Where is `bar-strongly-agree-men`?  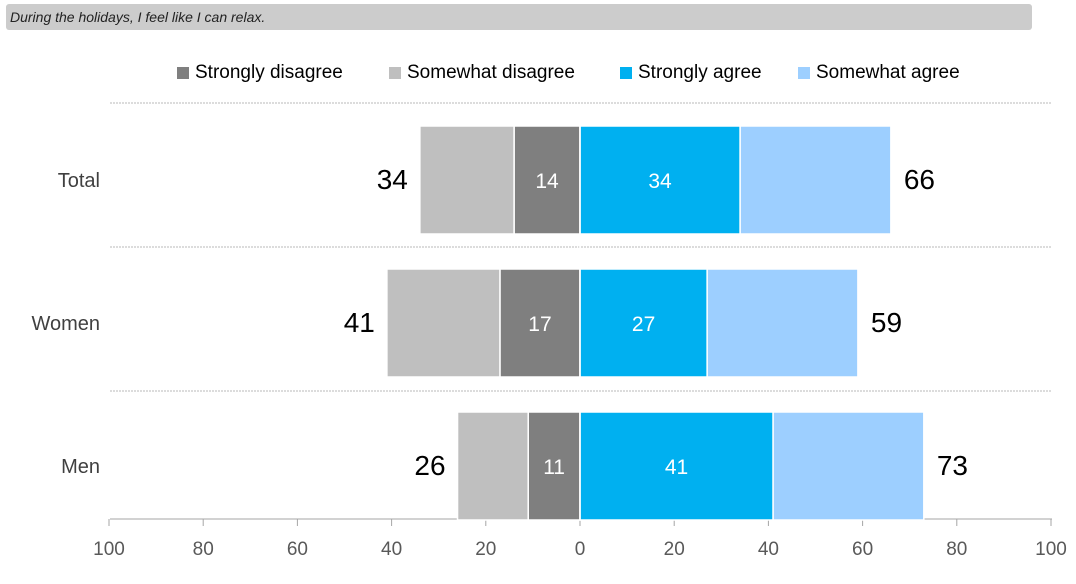 bar-strongly-agree-men is located at coordinates (676, 466).